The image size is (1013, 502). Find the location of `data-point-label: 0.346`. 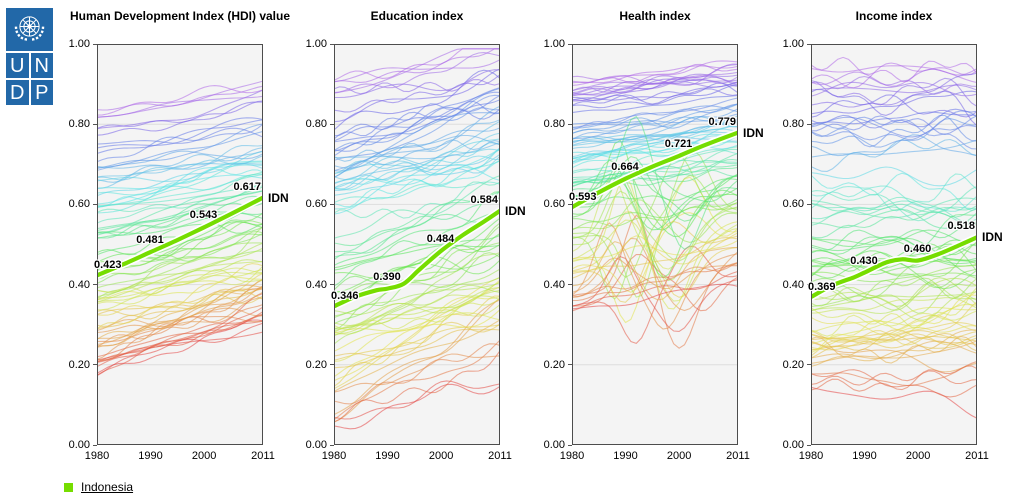

data-point-label: 0.346 is located at coordinates (345, 296).